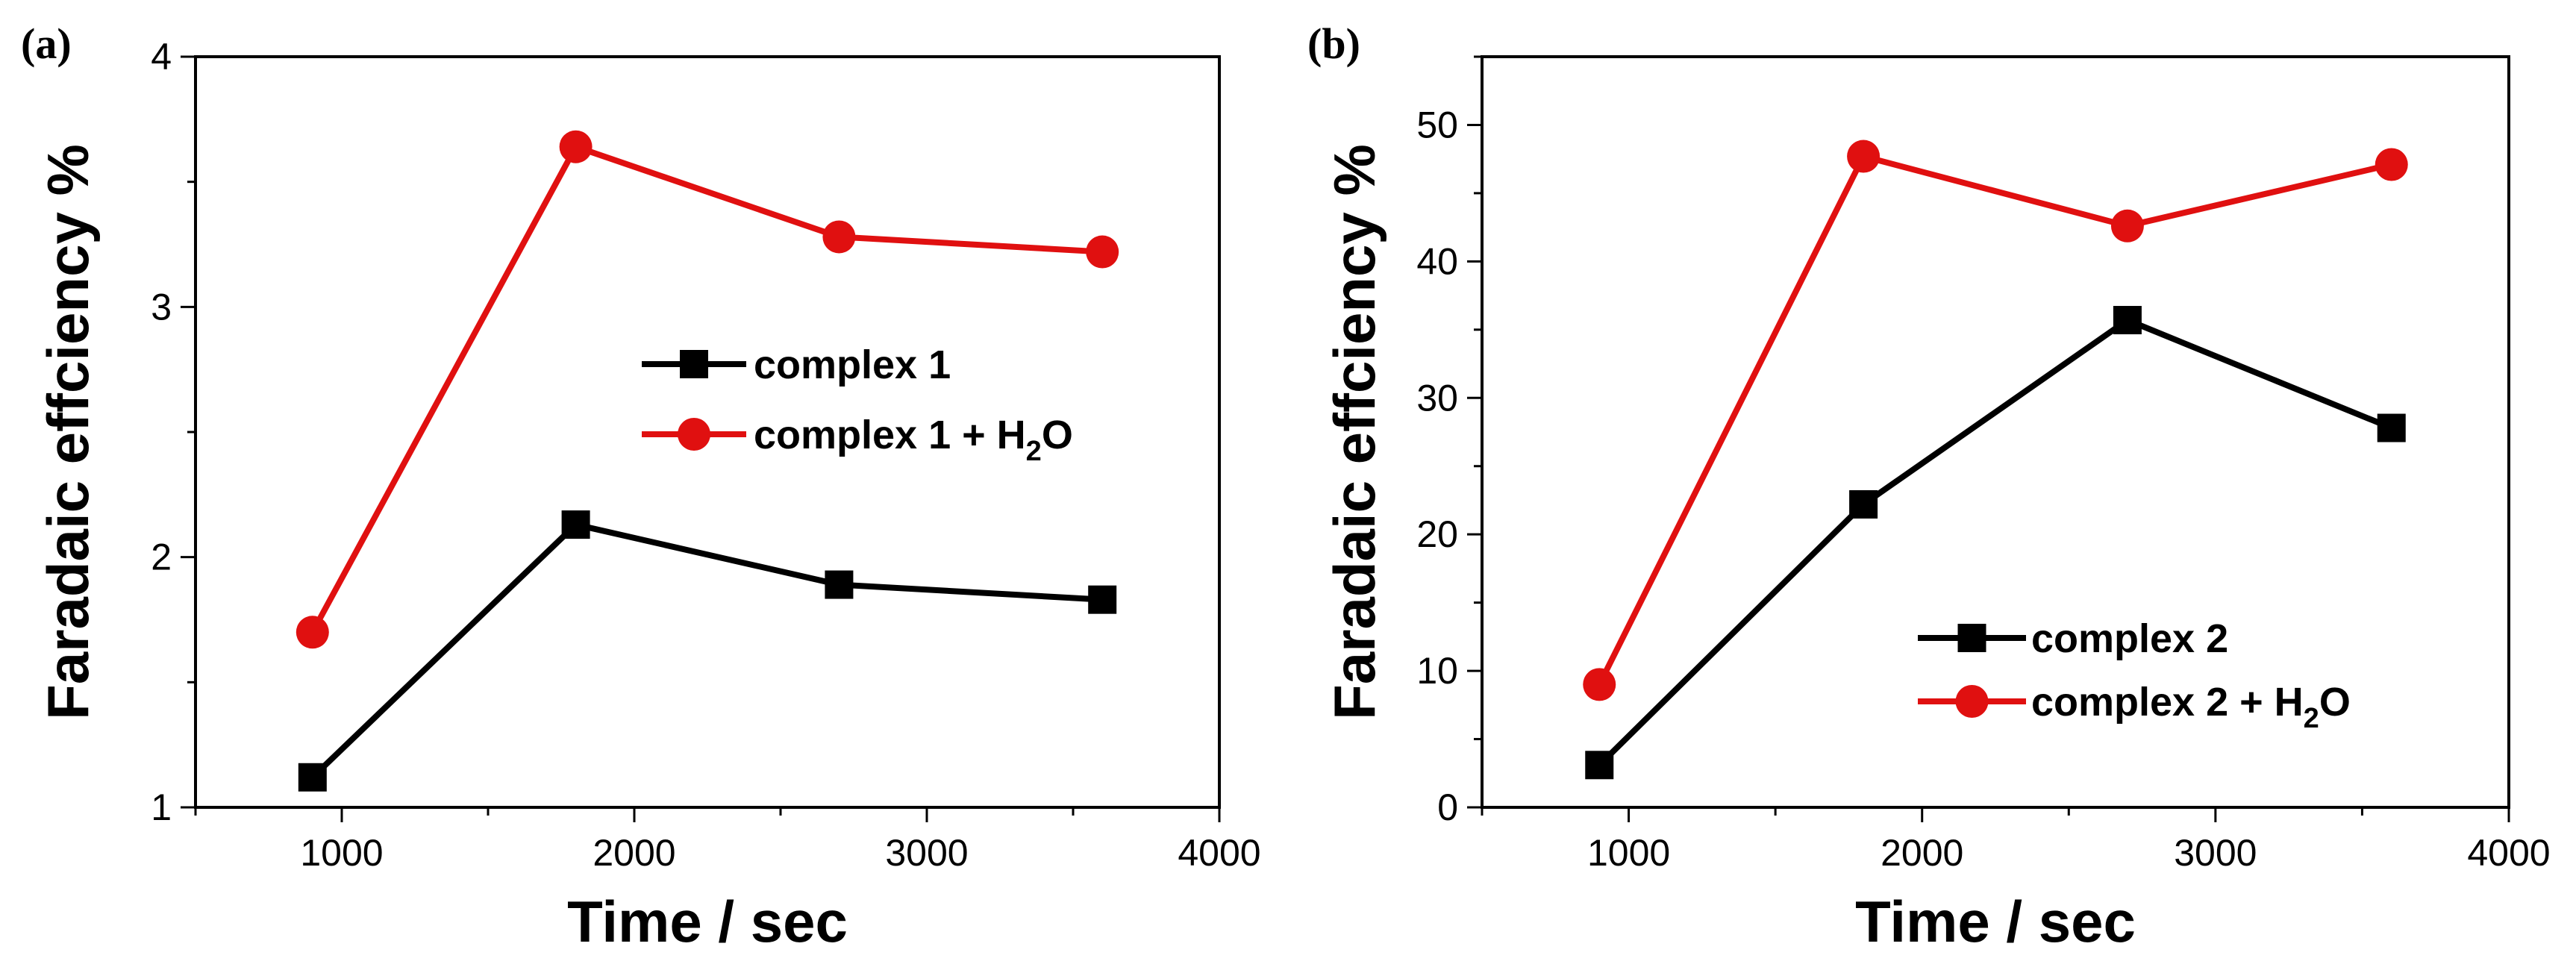 The image size is (2576, 970). I want to click on panel-label: (b), so click(1333, 43).